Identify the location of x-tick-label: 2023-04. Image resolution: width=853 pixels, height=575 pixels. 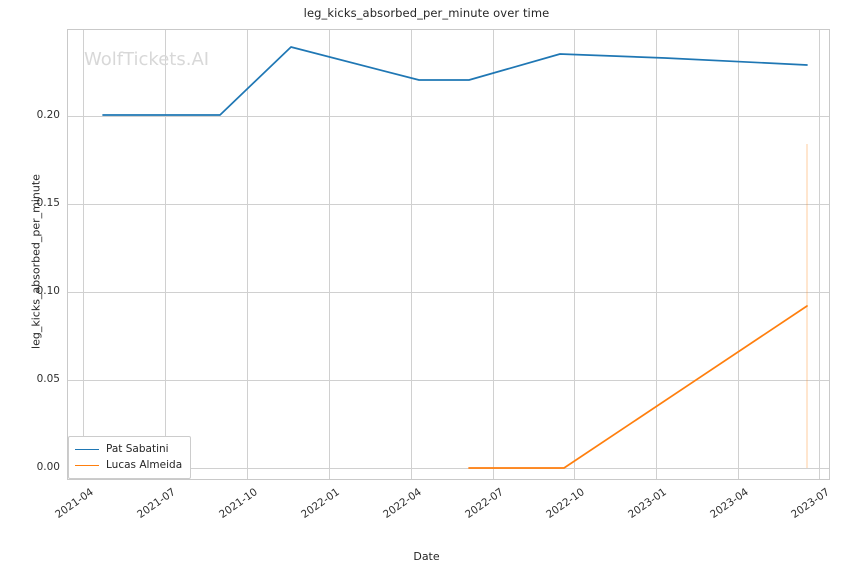
(729, 503).